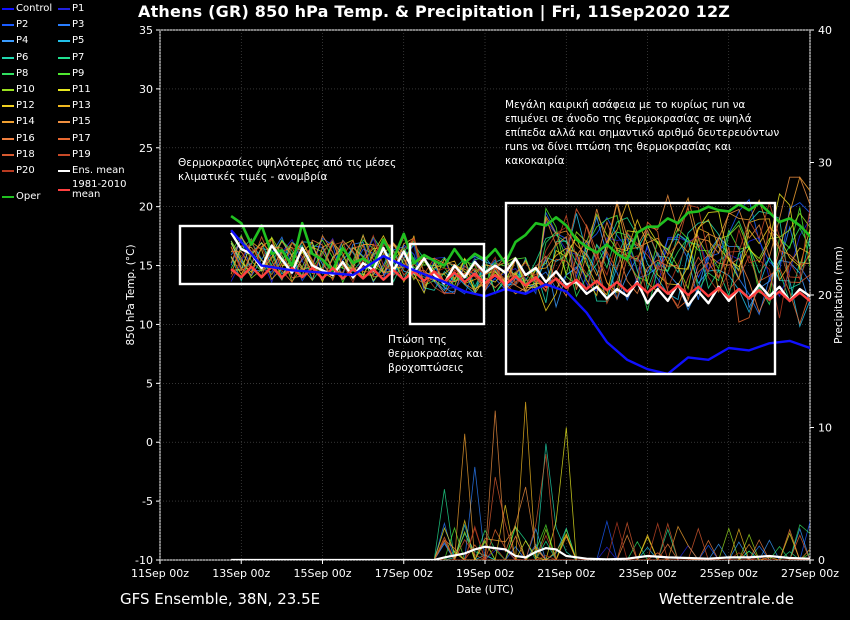 The width and height of the screenshot is (850, 620). I want to click on legend-item: Ens. mean, so click(91, 172).